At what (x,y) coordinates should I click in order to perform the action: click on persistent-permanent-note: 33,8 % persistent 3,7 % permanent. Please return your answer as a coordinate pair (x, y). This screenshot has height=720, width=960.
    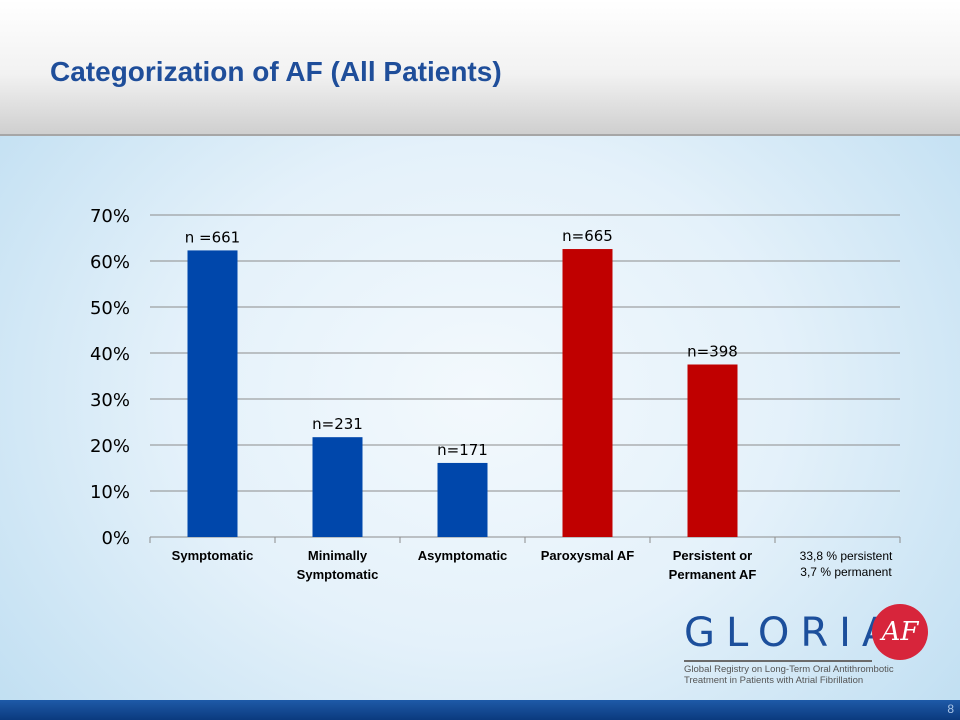
    Looking at the image, I should click on (846, 564).